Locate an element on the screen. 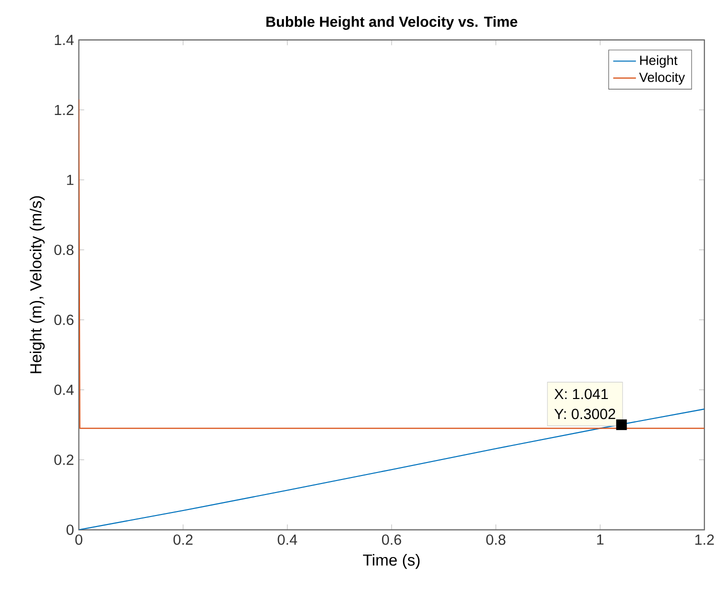 This screenshot has height=592, width=719. y-tick-label: 0.6 is located at coordinates (64, 320).